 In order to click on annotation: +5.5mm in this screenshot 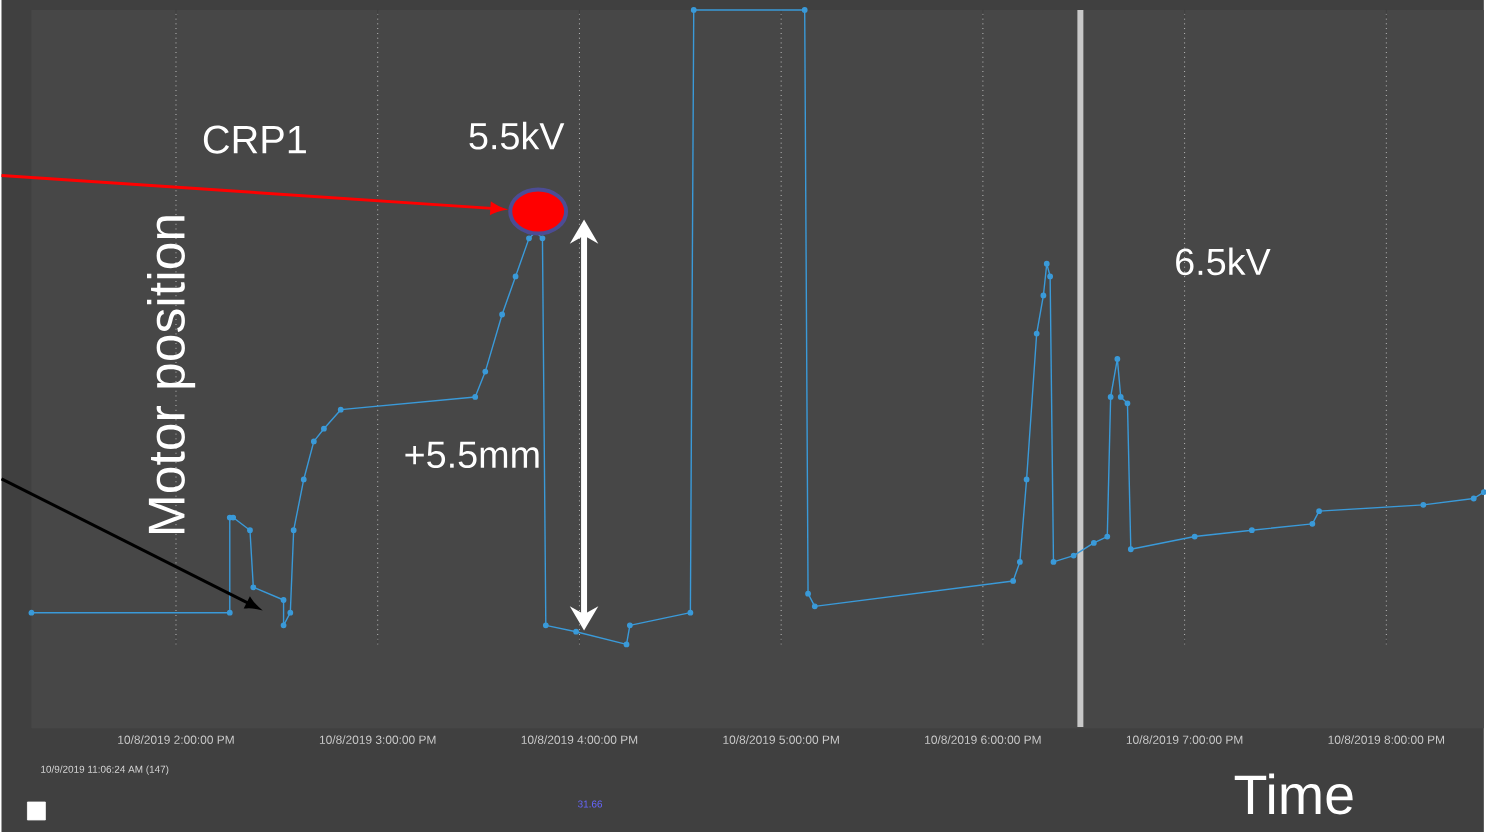, I will do `click(472, 455)`.